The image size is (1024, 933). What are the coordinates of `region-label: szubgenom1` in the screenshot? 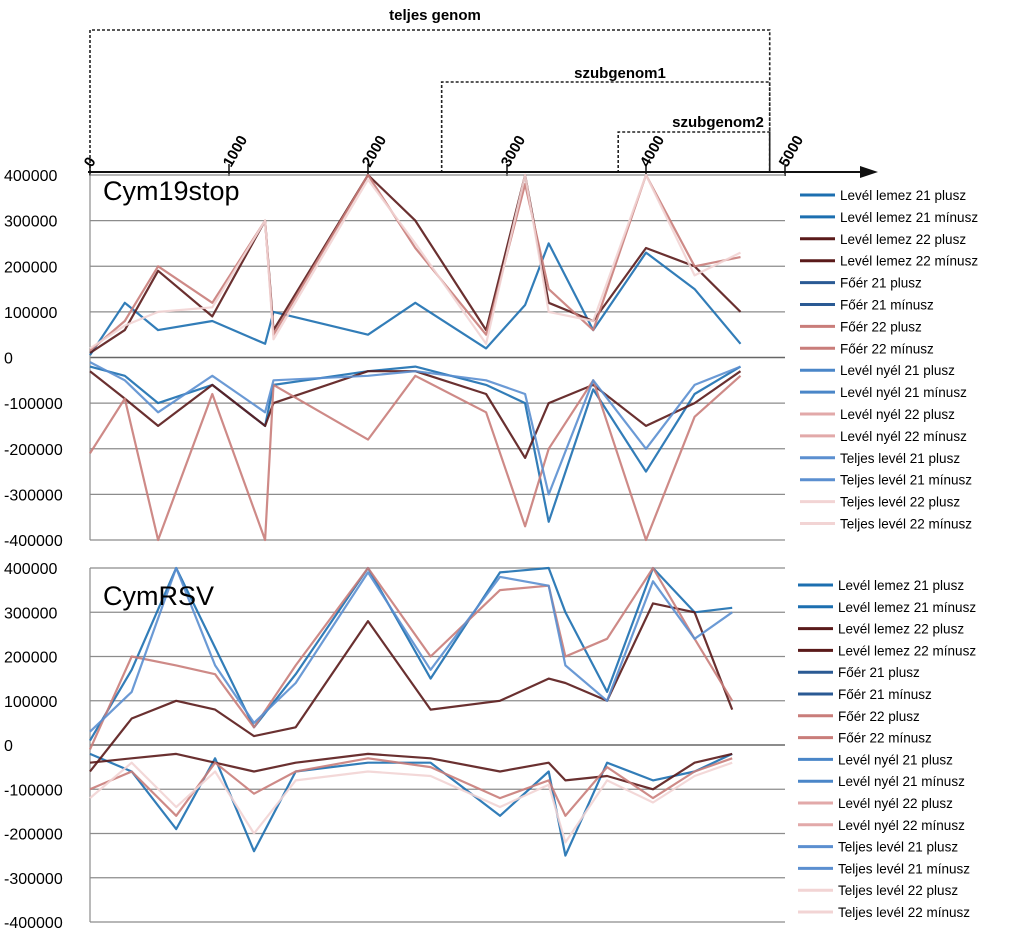 It's located at (620, 73).